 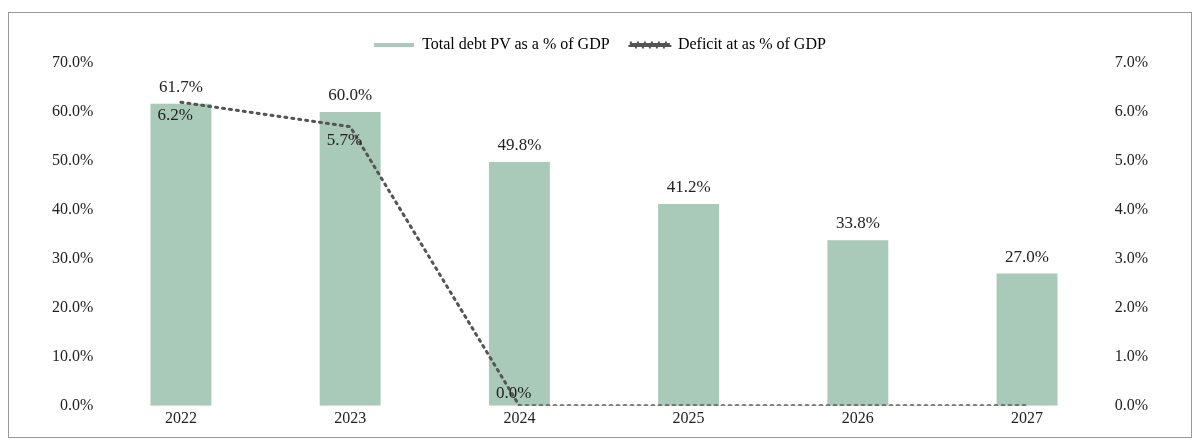 What do you see at coordinates (751, 44) in the screenshot?
I see `legend-label: Deficit at as % of GDP` at bounding box center [751, 44].